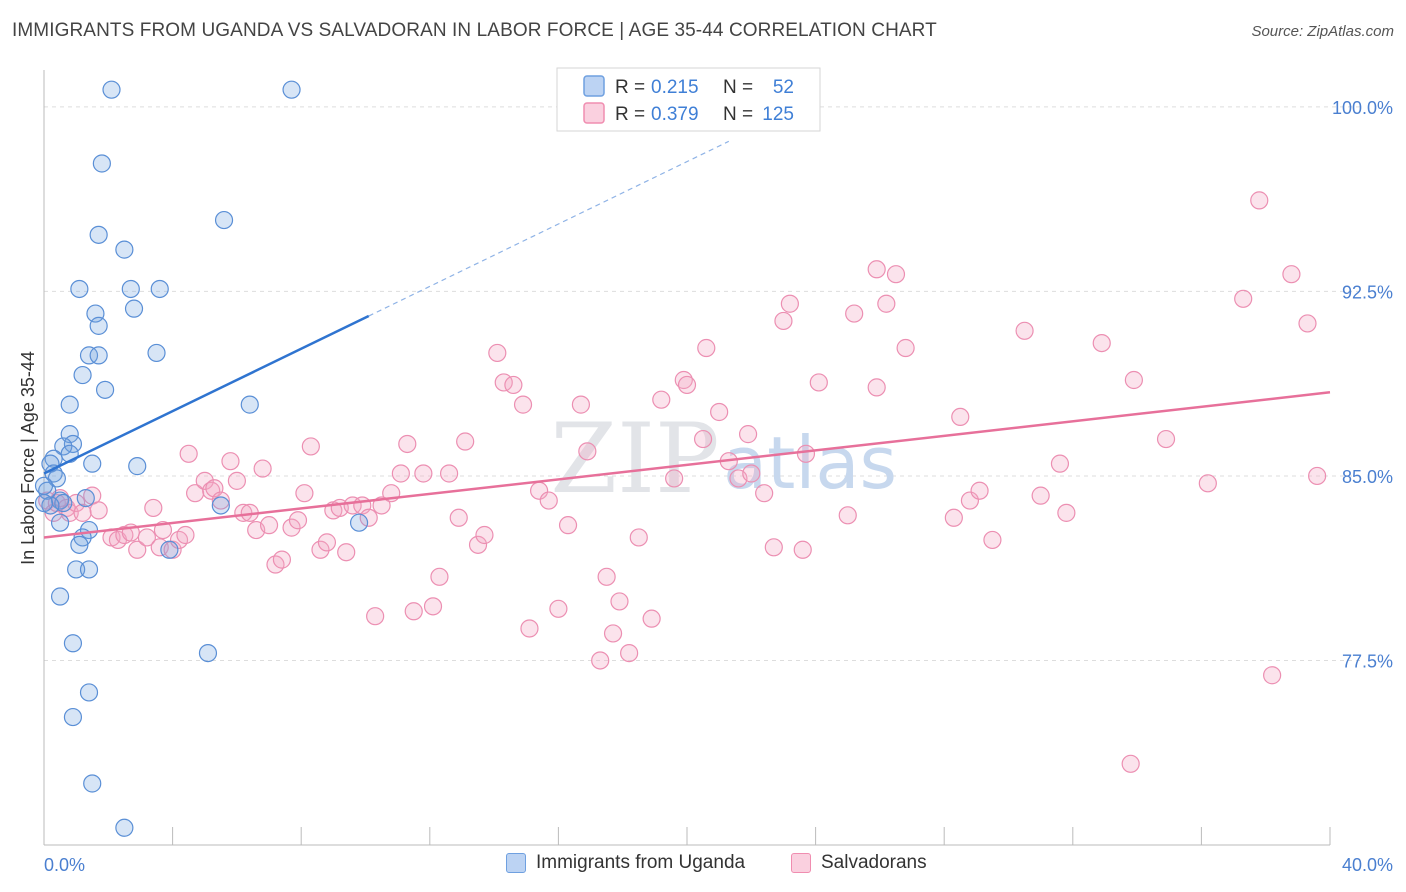 The image size is (1406, 892). I want to click on legend-n-value: 125, so click(778, 114).